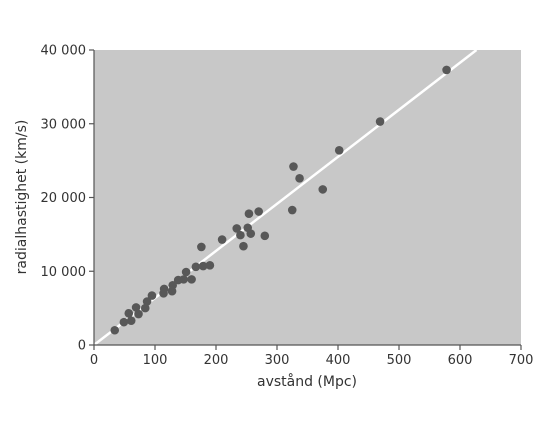  What do you see at coordinates (312, 356) in the screenshot?
I see `x-axis-ticks: 0 100 200 300 400 500 600 700` at bounding box center [312, 356].